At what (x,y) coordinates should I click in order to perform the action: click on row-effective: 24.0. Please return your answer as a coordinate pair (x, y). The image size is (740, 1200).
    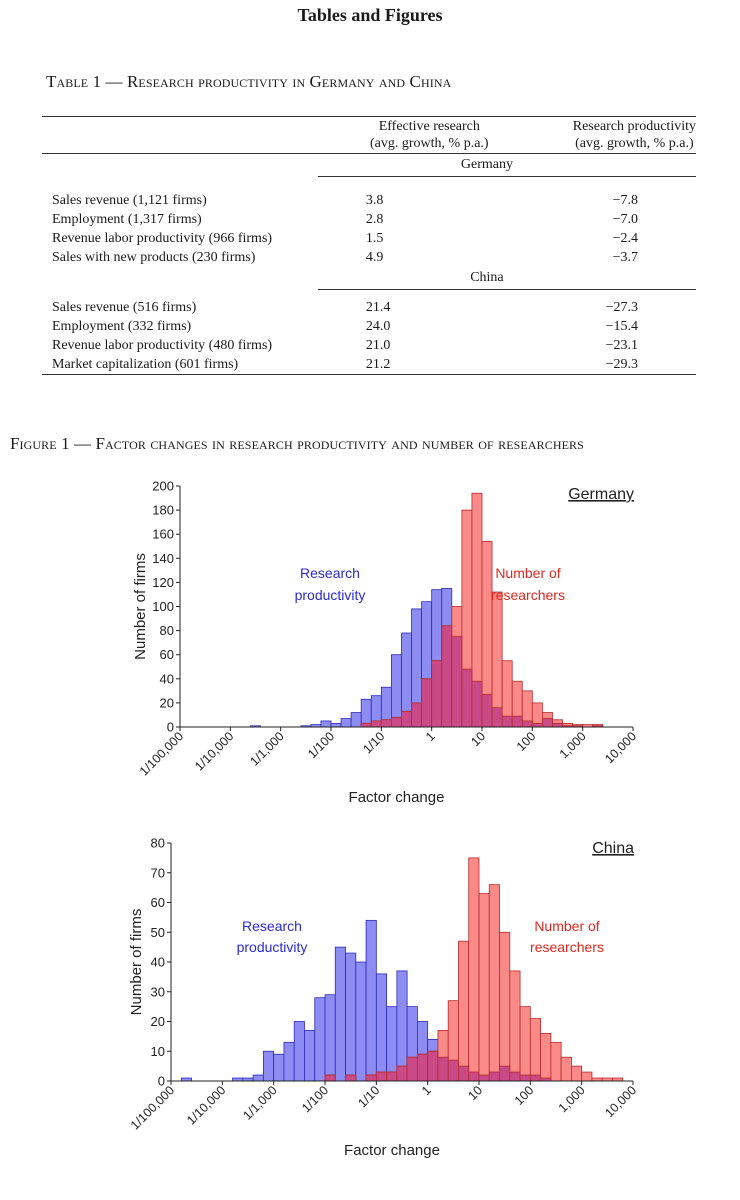
    Looking at the image, I should click on (378, 326).